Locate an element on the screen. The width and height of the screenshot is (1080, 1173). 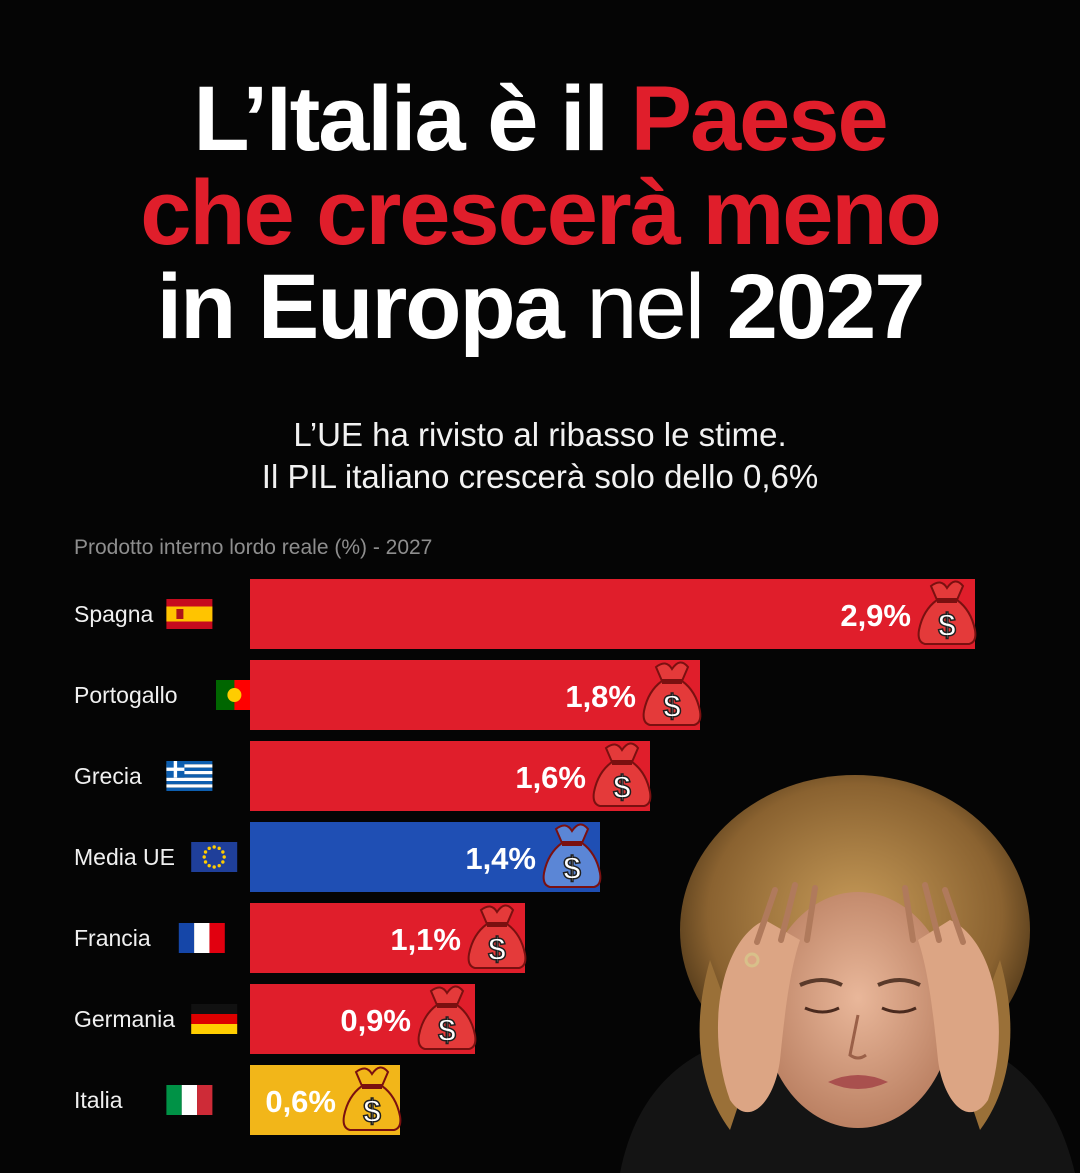
headline-line-1: L’Italia è il Paese is located at coordinates (540, 119).